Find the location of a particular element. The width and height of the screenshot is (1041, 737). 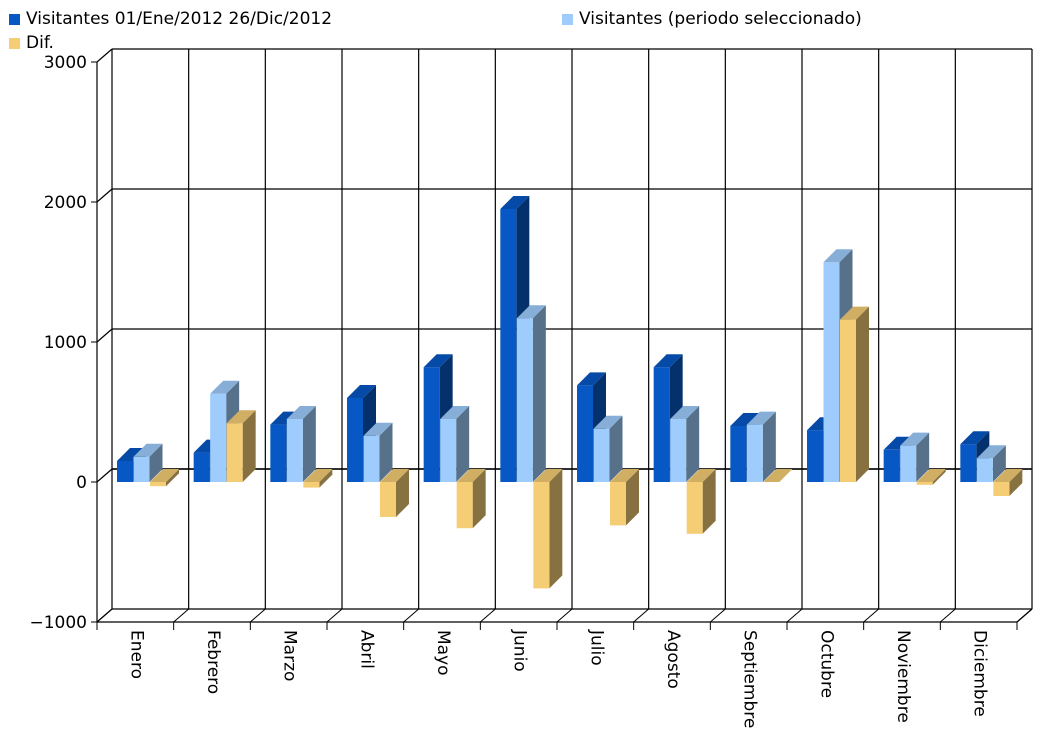

x-tick-label: Octubre is located at coordinates (826, 664).